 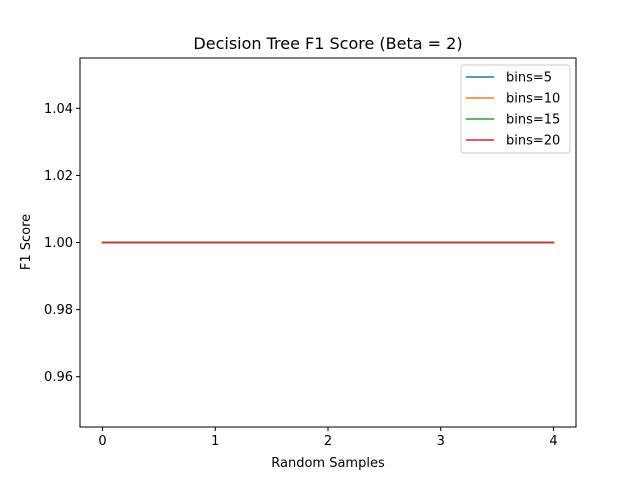 What do you see at coordinates (58, 243) in the screenshot?
I see `y-tick-label: 1.00` at bounding box center [58, 243].